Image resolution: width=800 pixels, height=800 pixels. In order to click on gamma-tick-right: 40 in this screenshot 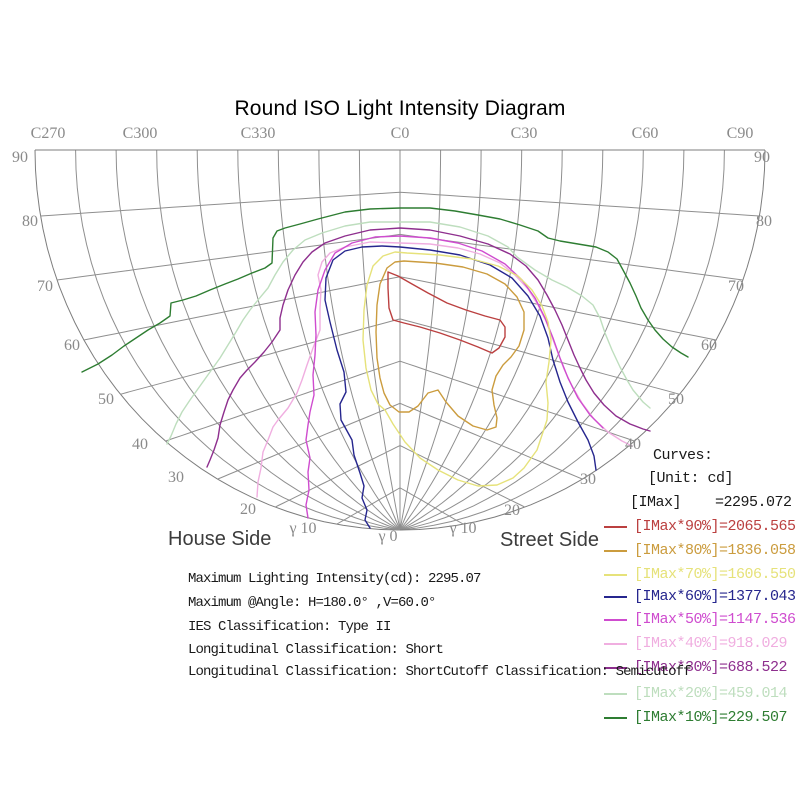, I will do `click(633, 444)`.